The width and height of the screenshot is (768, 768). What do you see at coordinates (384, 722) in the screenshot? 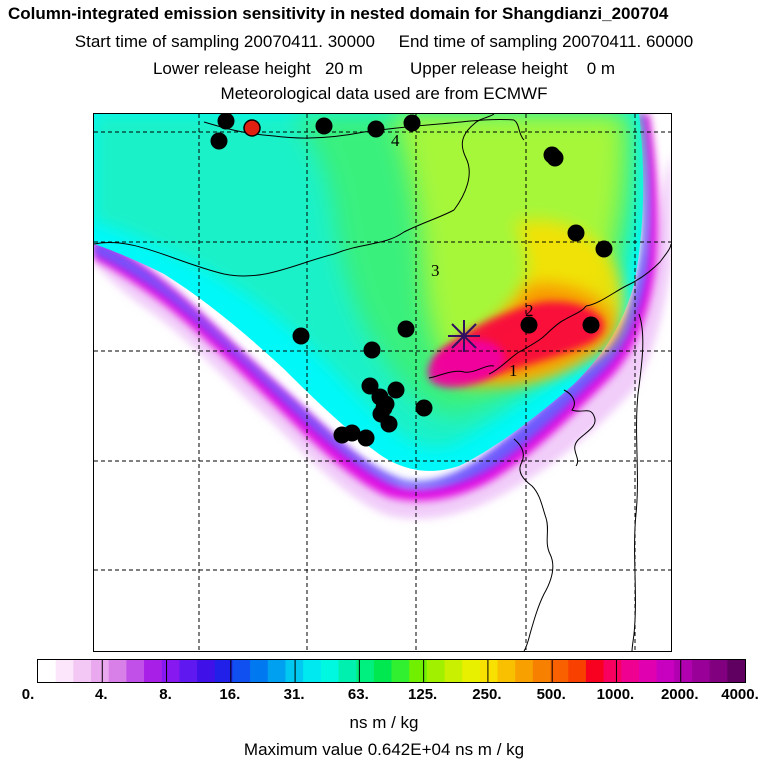
I see `colorbar-units: ns m / kg` at bounding box center [384, 722].